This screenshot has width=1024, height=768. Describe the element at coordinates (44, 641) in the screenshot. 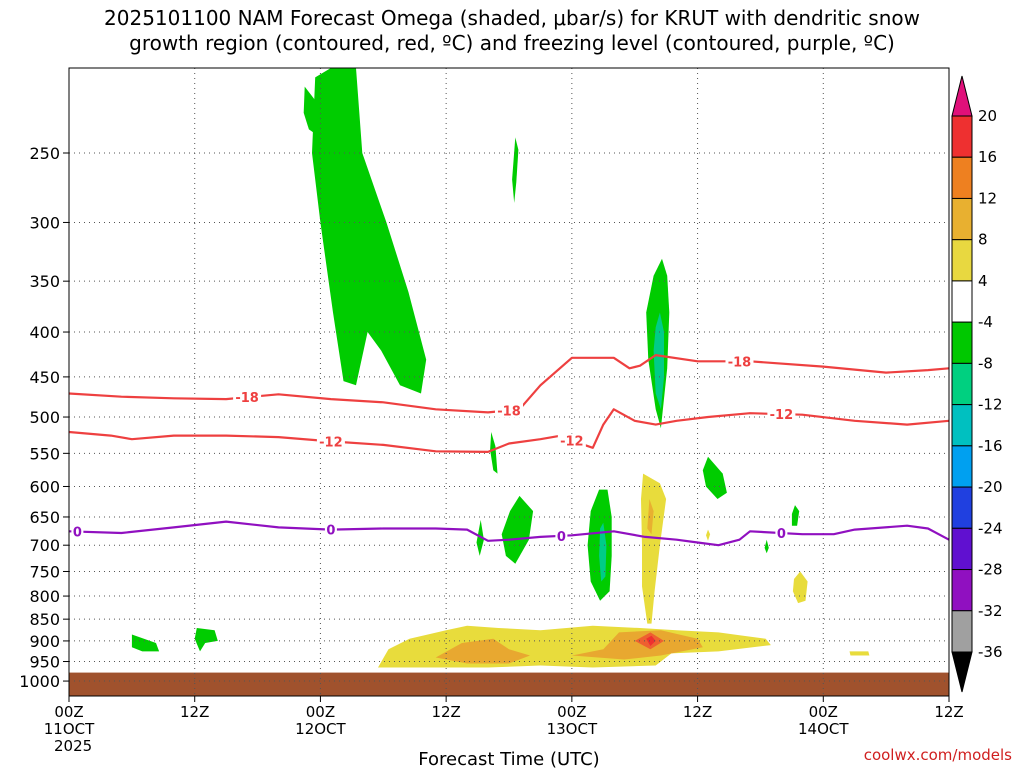

I see `y-tick-label: 900` at that location.